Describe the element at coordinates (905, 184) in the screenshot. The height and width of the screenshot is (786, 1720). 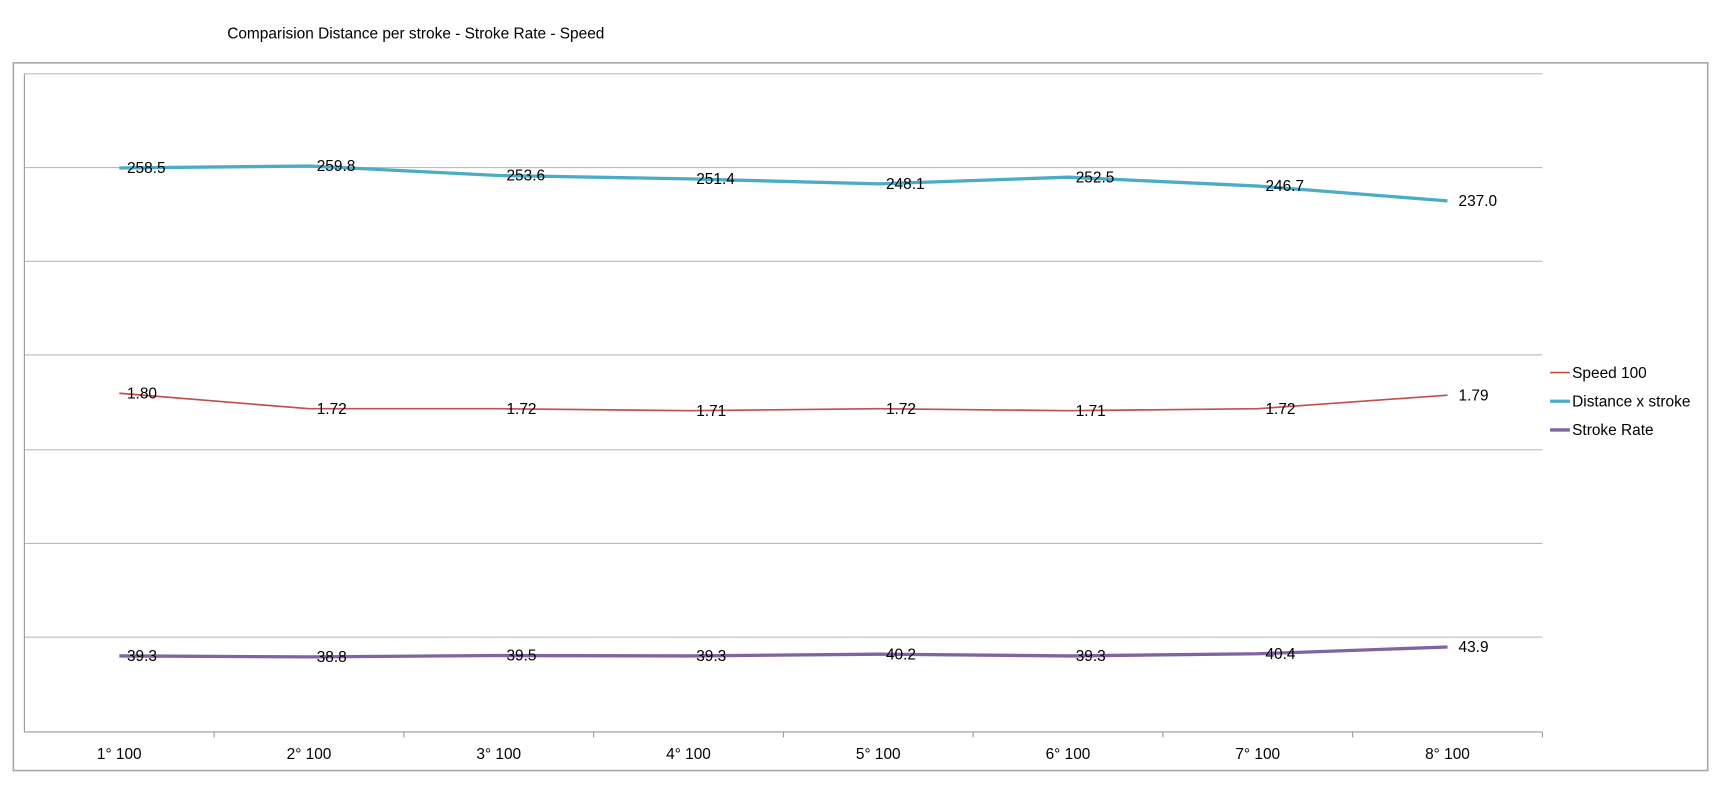
I see `data-label: 248.1` at that location.